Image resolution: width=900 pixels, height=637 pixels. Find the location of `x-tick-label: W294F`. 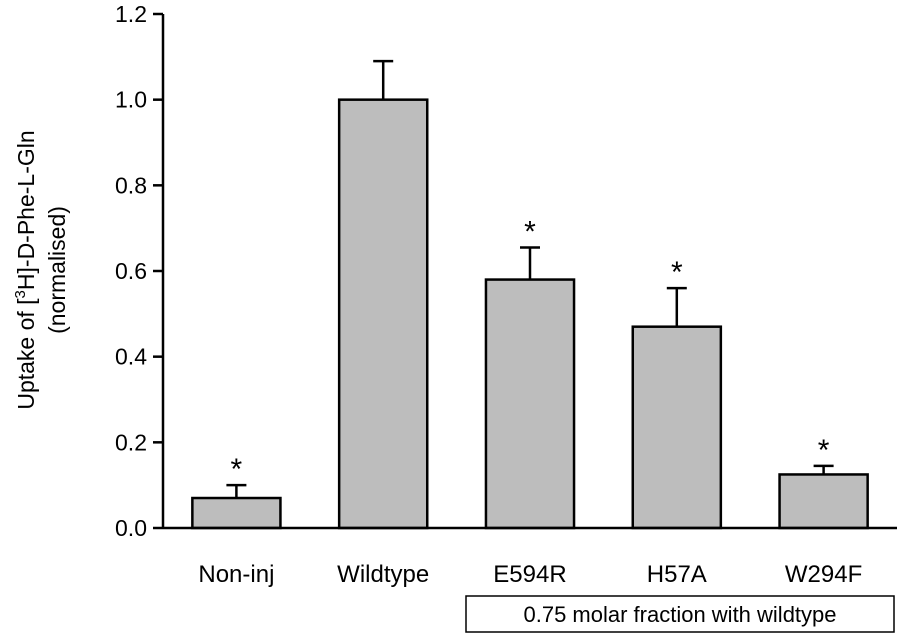

x-tick-label: W294F is located at coordinates (823, 574).